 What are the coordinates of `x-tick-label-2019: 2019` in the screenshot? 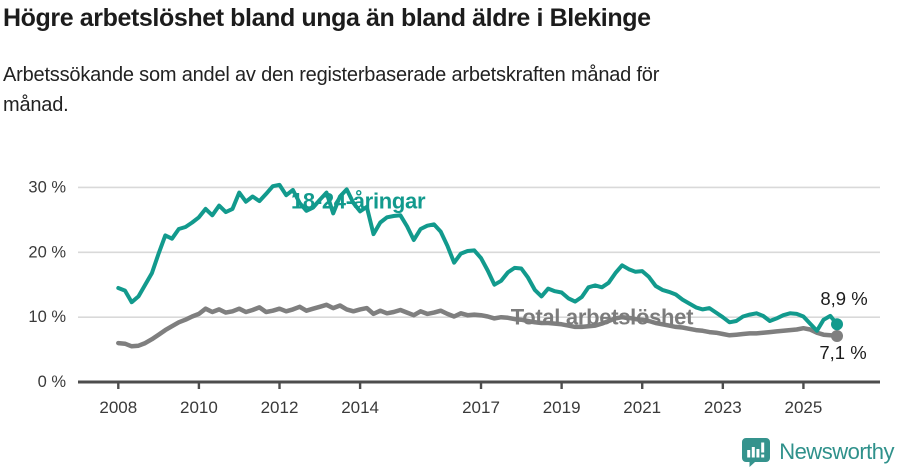 It's located at (562, 407).